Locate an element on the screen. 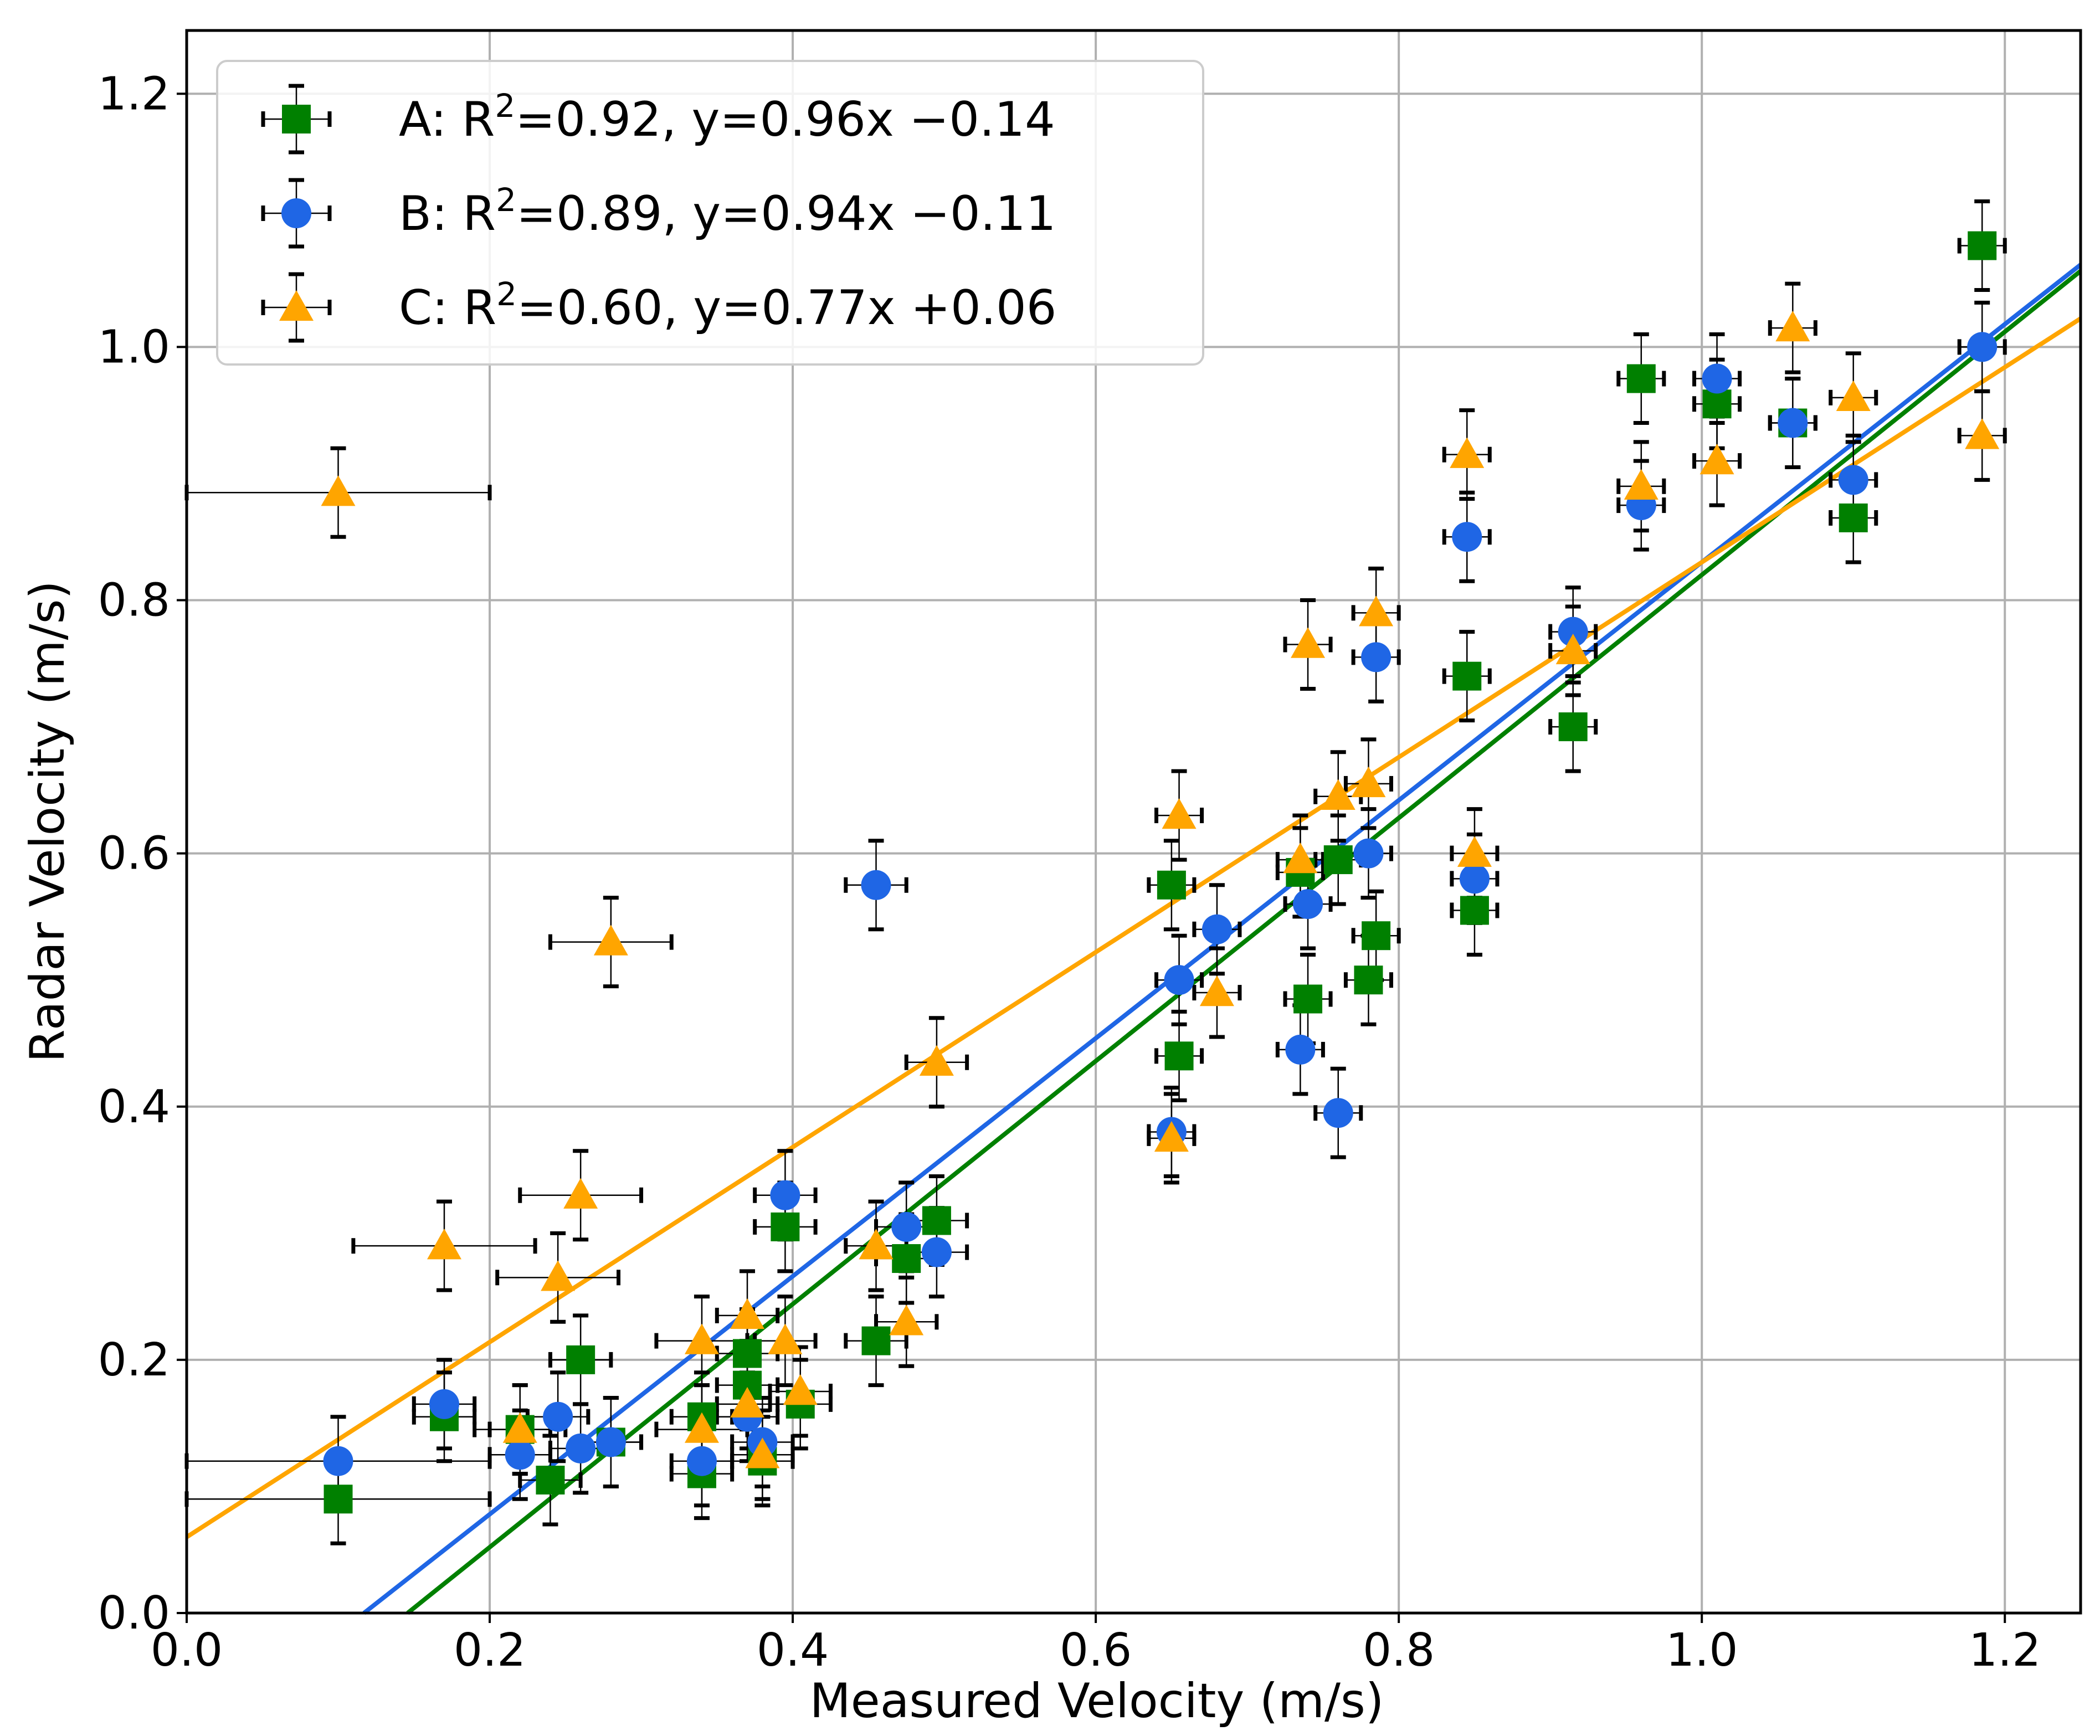  legend-marker-B is located at coordinates (296, 213).